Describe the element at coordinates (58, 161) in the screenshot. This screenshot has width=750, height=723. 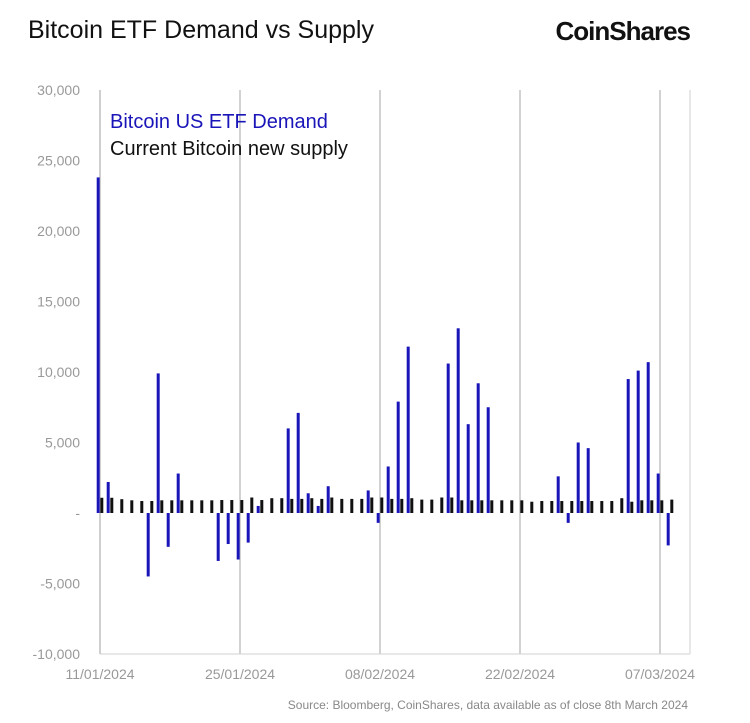
I see `y-tick-label: 25,000` at that location.